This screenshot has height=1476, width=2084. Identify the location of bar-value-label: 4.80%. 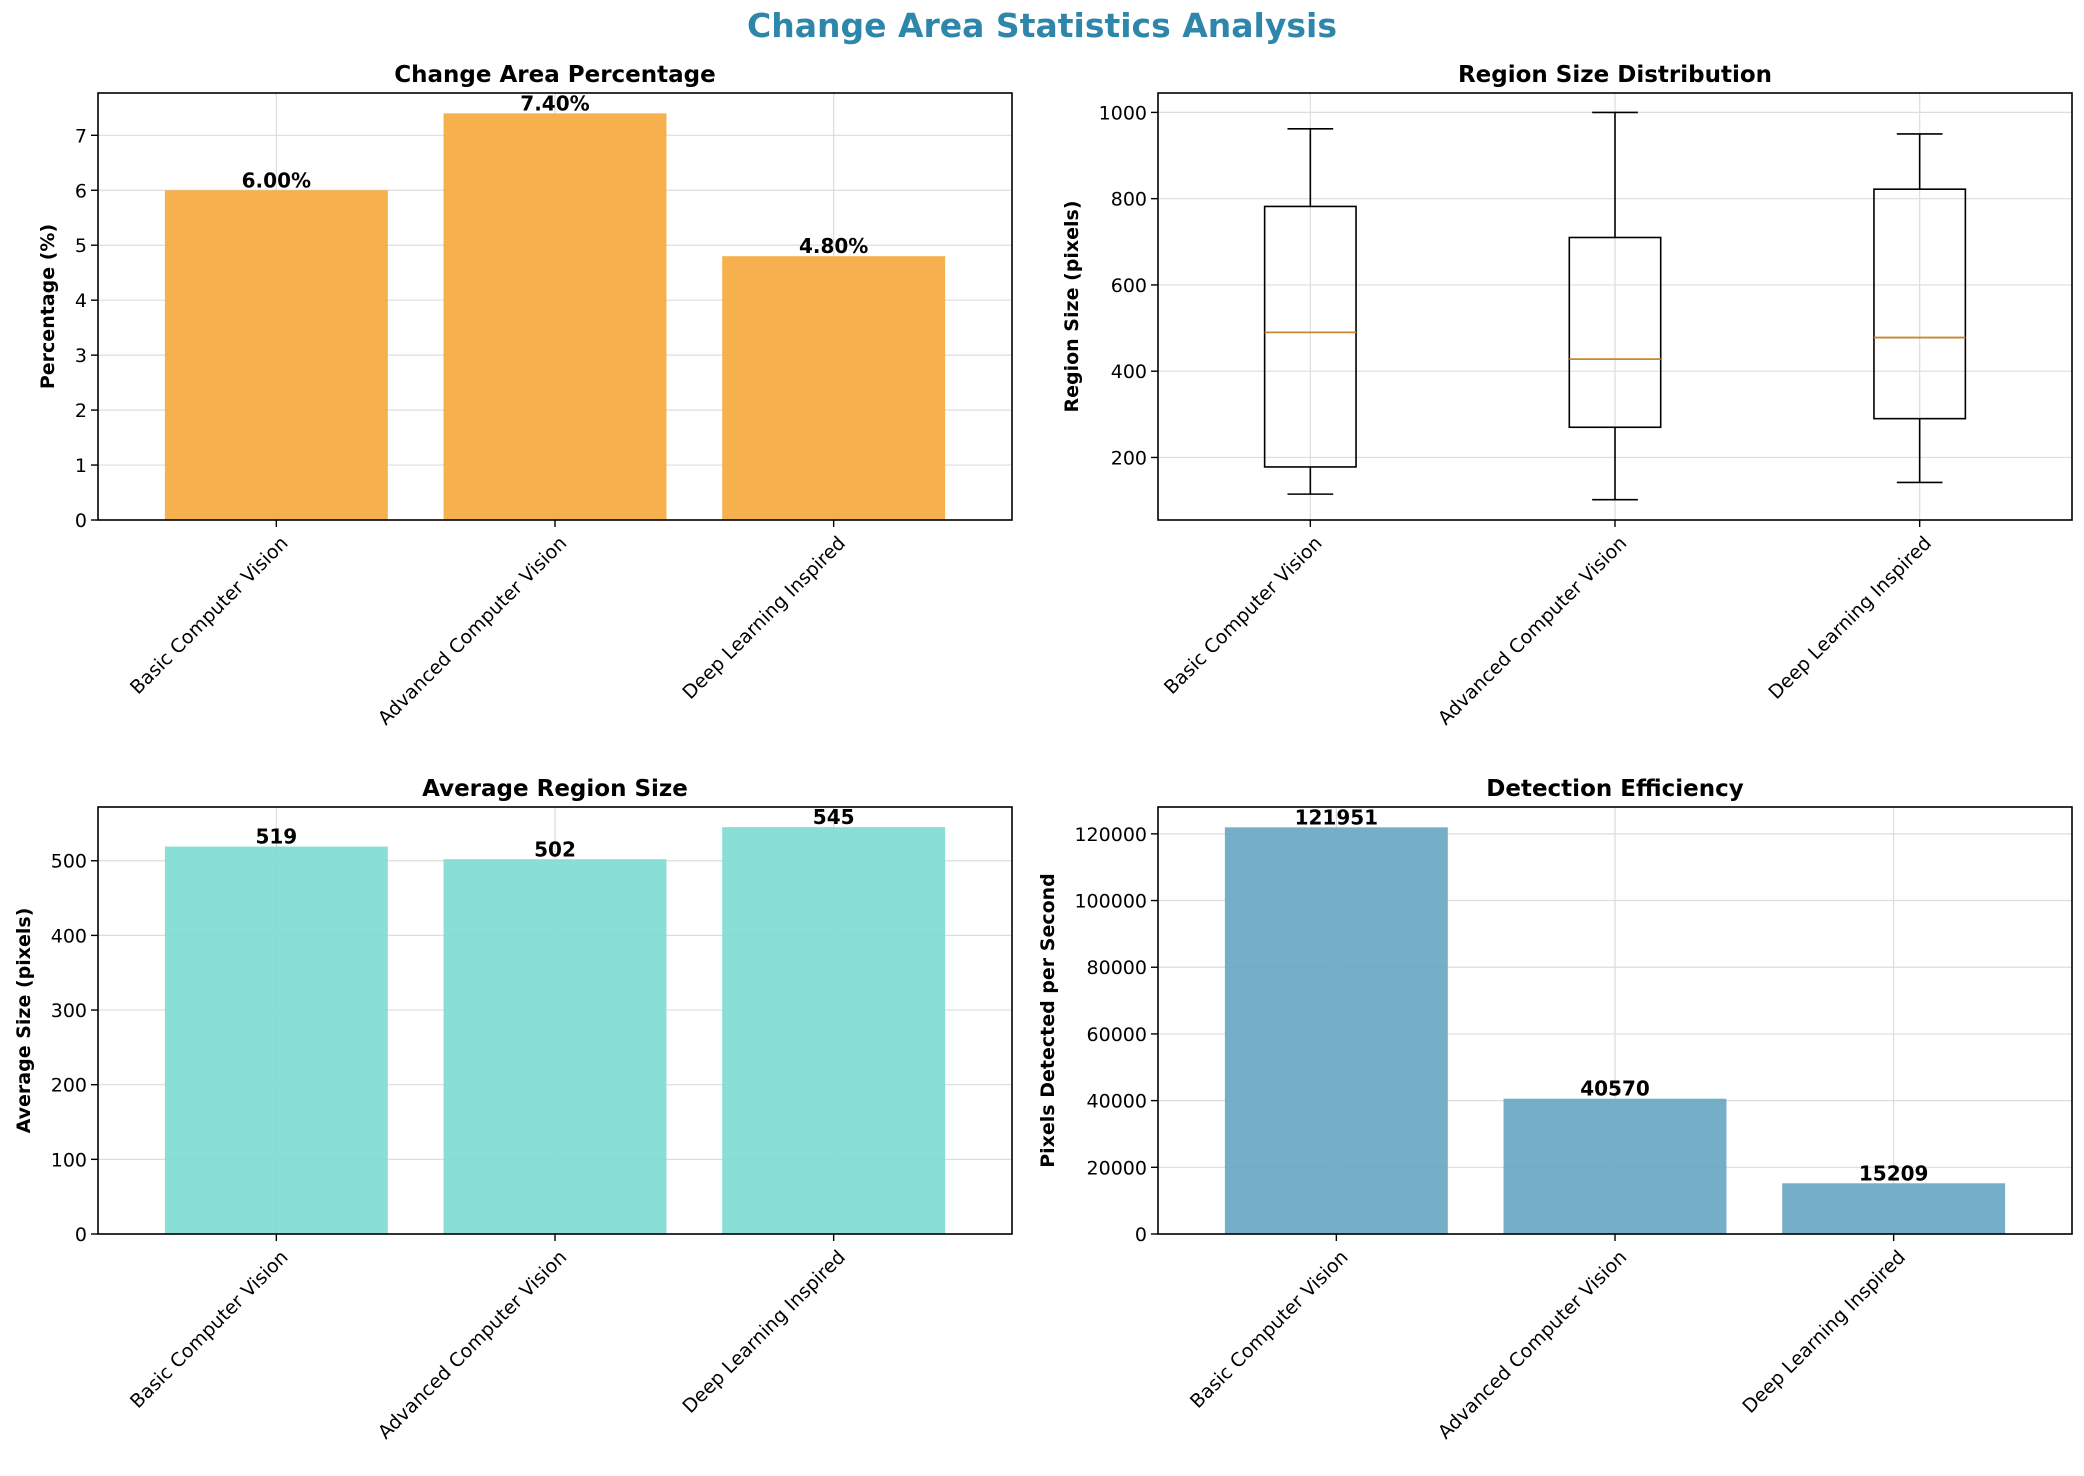
(833, 246).